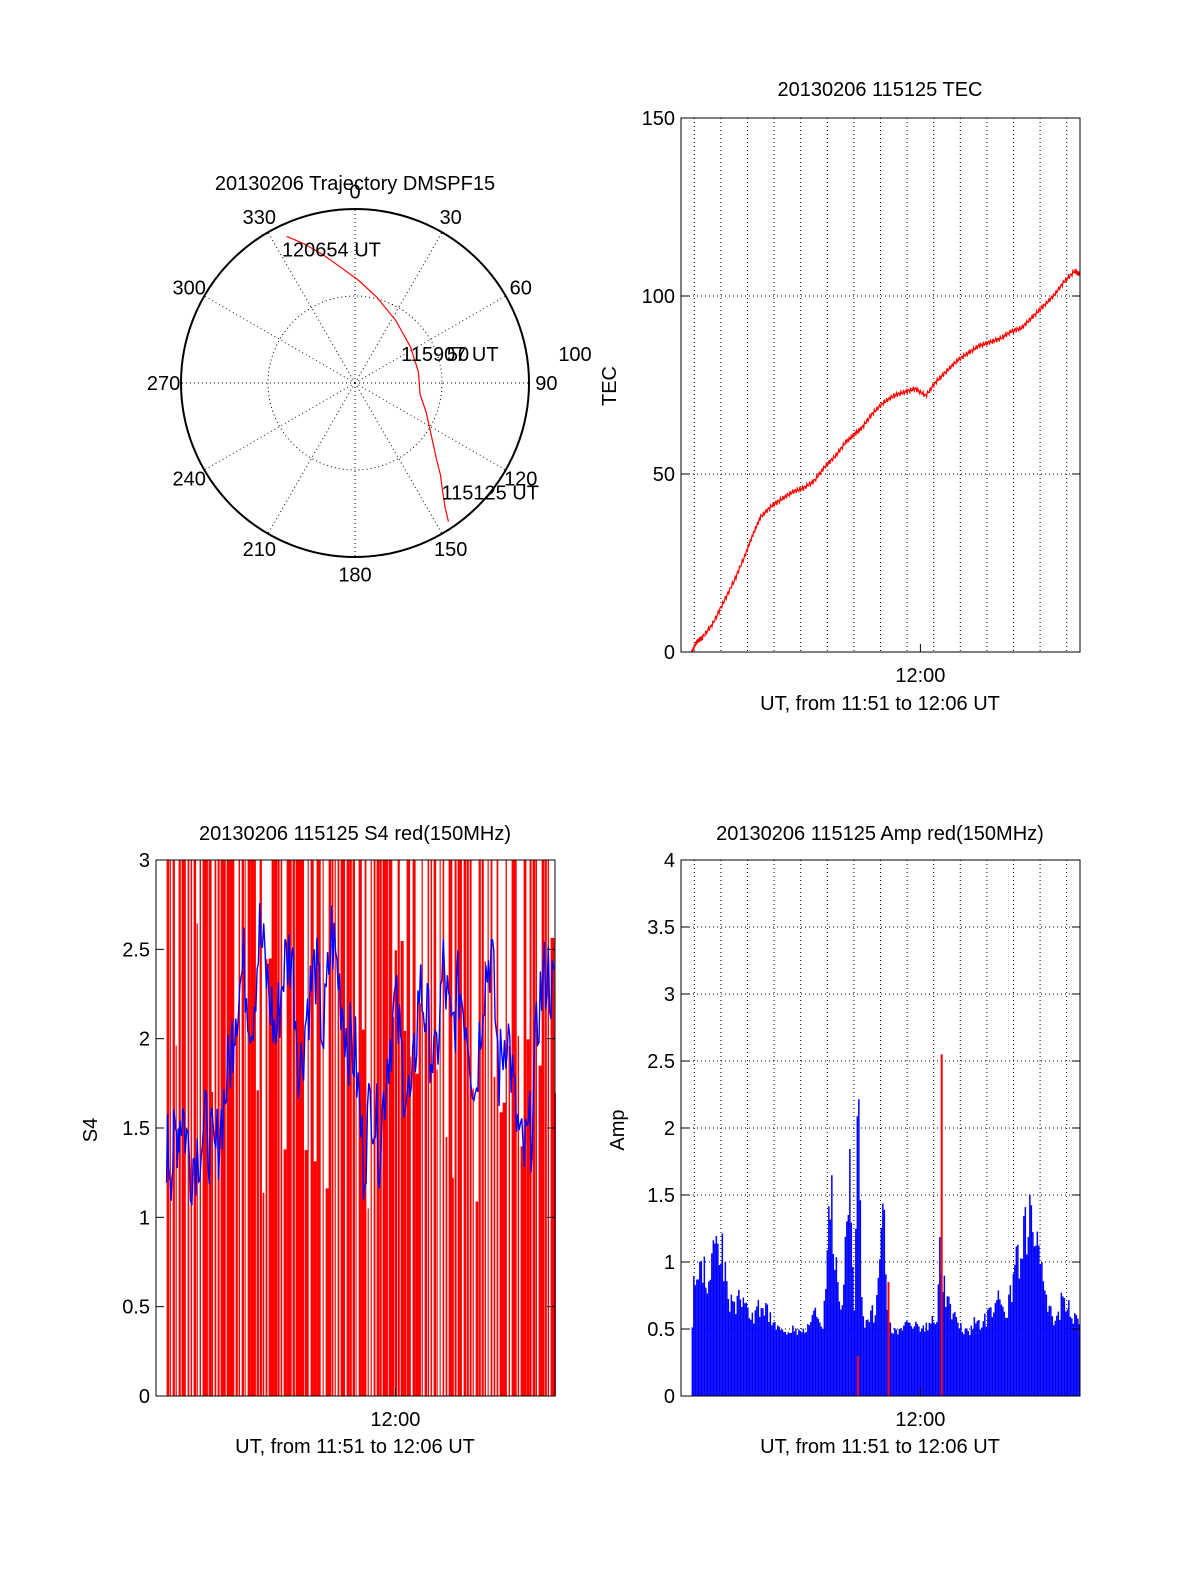 The height and width of the screenshot is (1575, 1200). Describe the element at coordinates (360, 1128) in the screenshot. I see `s4-series` at that location.